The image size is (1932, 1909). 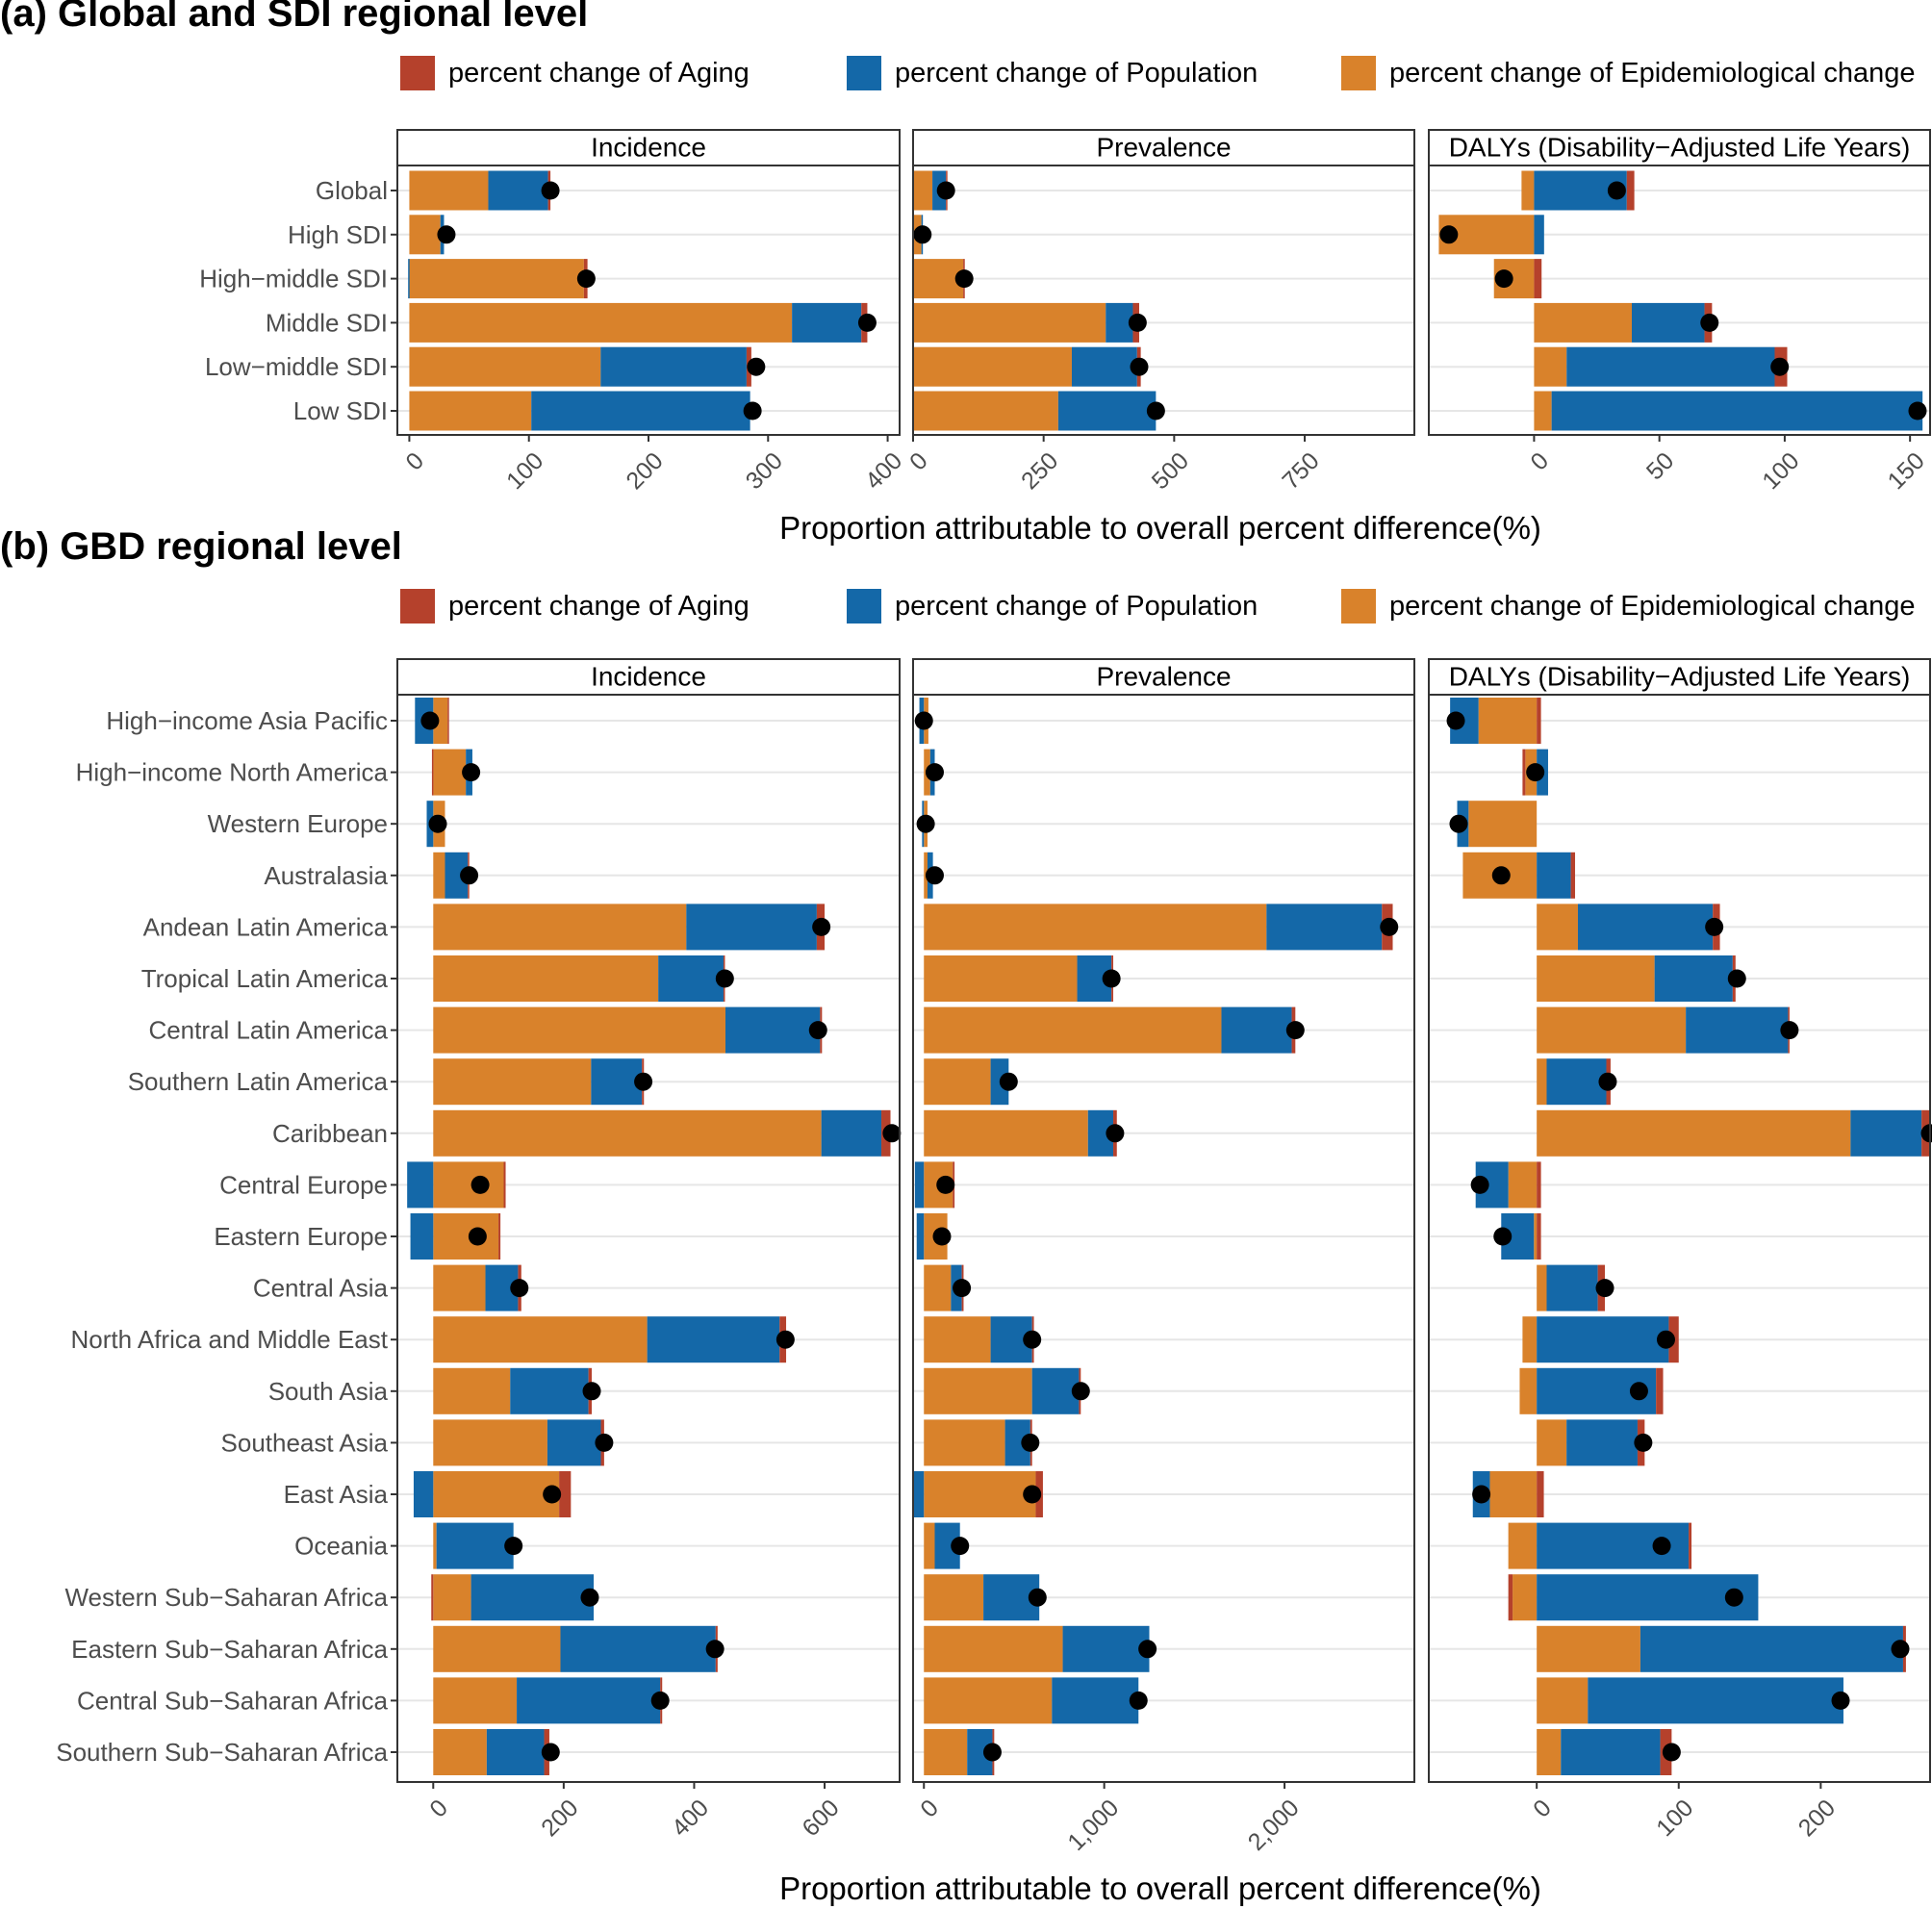 What do you see at coordinates (992, 1752) in the screenshot?
I see `total-point-southern-sub-saharan-africa` at bounding box center [992, 1752].